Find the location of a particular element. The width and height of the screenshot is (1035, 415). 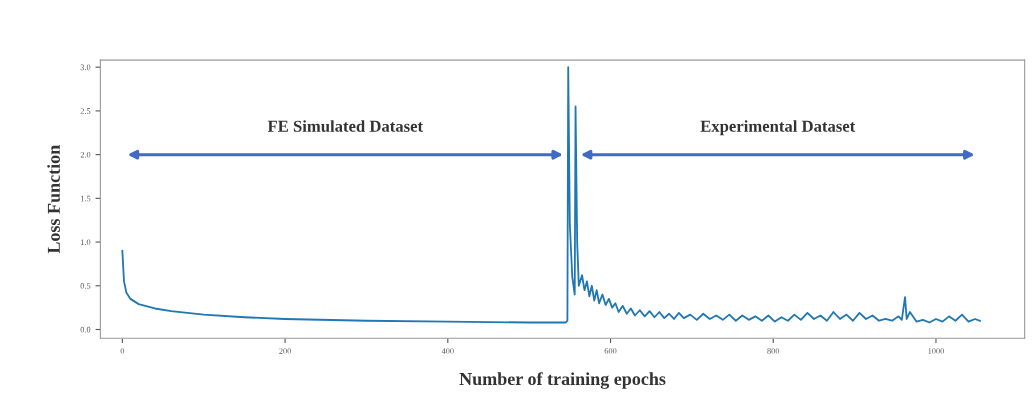

x-tick-label: 0 is located at coordinates (122, 351).